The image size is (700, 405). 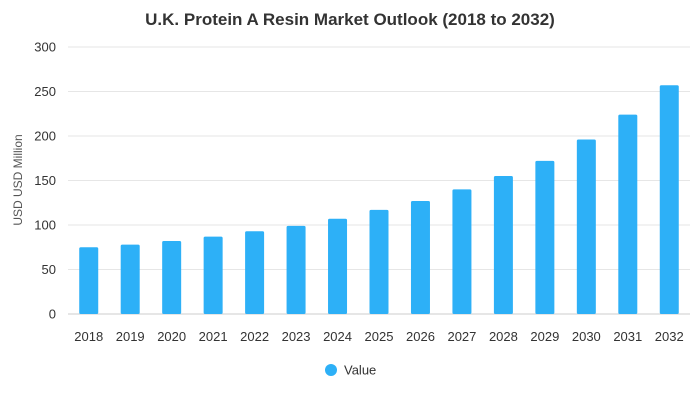 I want to click on y-axis-label: USD USD Million, so click(x=18, y=179).